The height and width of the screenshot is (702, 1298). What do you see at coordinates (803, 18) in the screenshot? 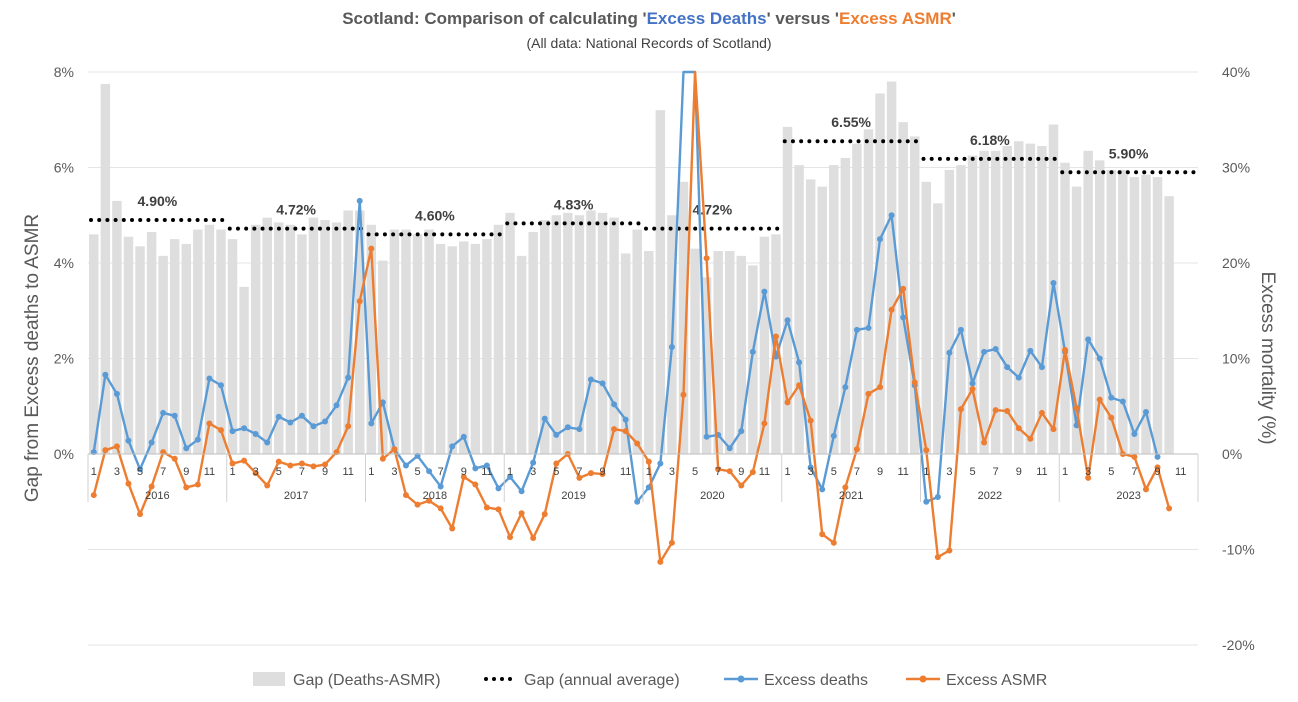
I see `title-part: ' versus '` at bounding box center [803, 18].